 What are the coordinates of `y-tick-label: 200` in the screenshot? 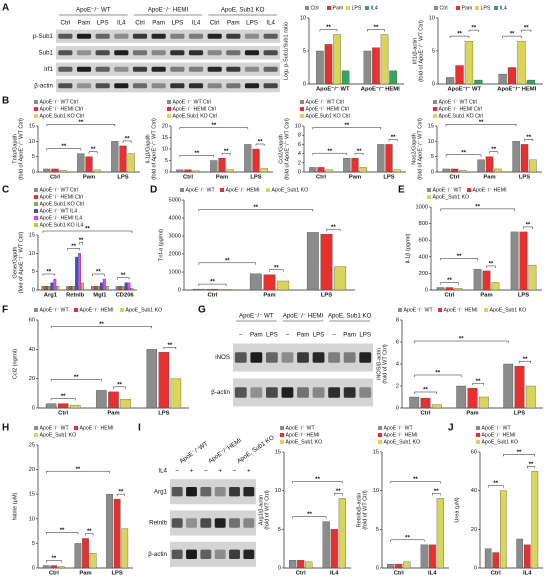 It's located at (423, 274).